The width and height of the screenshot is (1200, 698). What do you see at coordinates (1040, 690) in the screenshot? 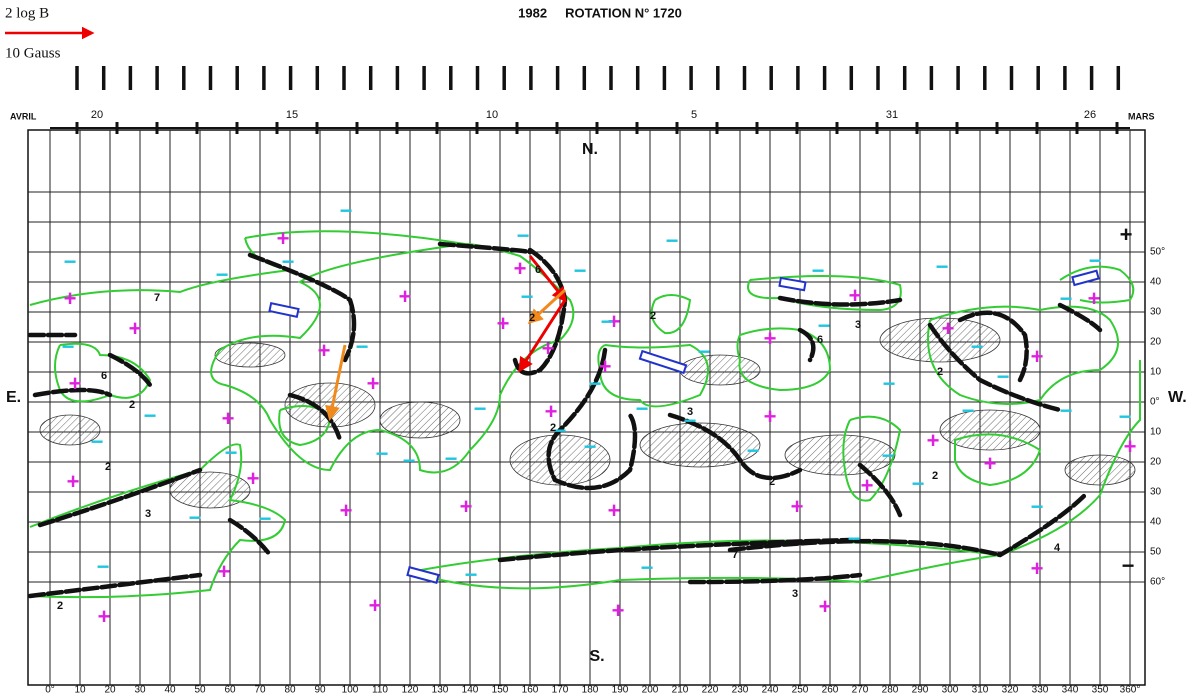
I see `longitude-label: 330` at bounding box center [1040, 690].